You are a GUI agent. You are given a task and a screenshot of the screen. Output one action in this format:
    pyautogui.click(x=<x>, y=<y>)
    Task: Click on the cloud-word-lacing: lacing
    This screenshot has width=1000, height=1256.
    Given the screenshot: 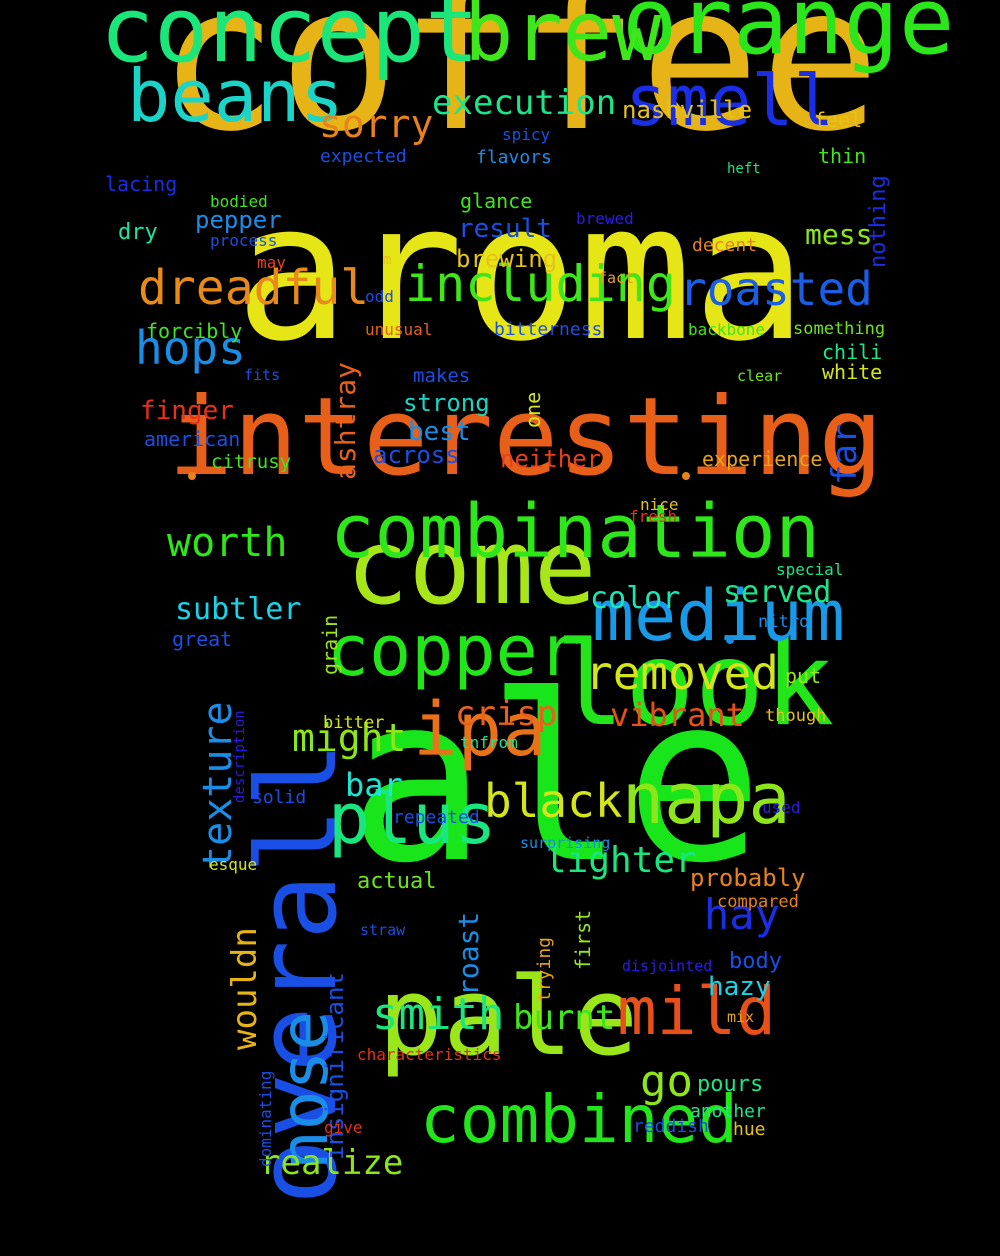 What is the action you would take?
    pyautogui.click(x=141, y=184)
    